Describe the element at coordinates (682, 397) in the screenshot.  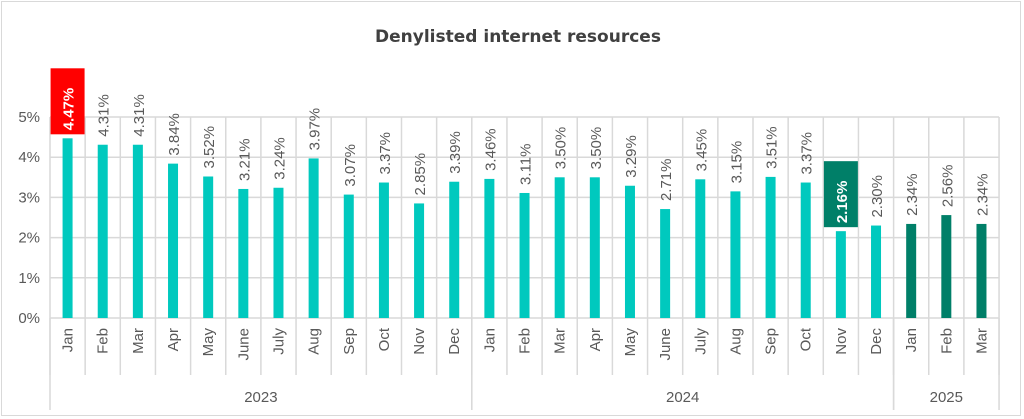
I see `year-label: 2024` at that location.